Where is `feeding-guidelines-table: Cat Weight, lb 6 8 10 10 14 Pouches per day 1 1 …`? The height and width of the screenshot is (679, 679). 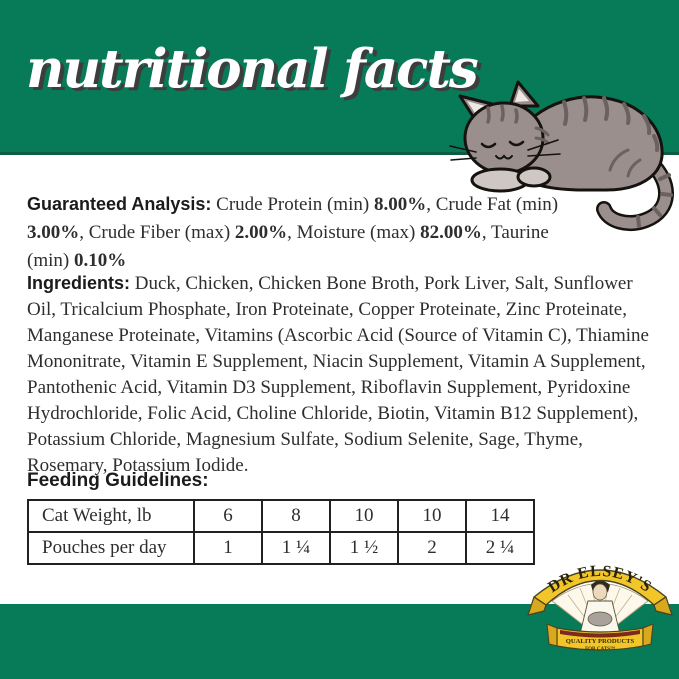 feeding-guidelines-table: Cat Weight, lb 6 8 10 10 14 Pouches per day 1 1 … is located at coordinates (281, 532).